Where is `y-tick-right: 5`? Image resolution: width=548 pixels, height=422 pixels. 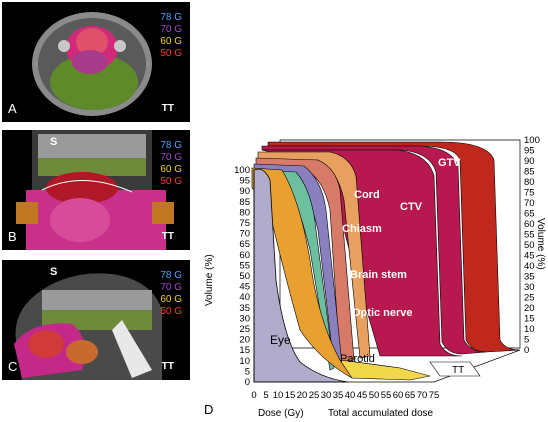 y-tick-right: 5 is located at coordinates (526, 340).